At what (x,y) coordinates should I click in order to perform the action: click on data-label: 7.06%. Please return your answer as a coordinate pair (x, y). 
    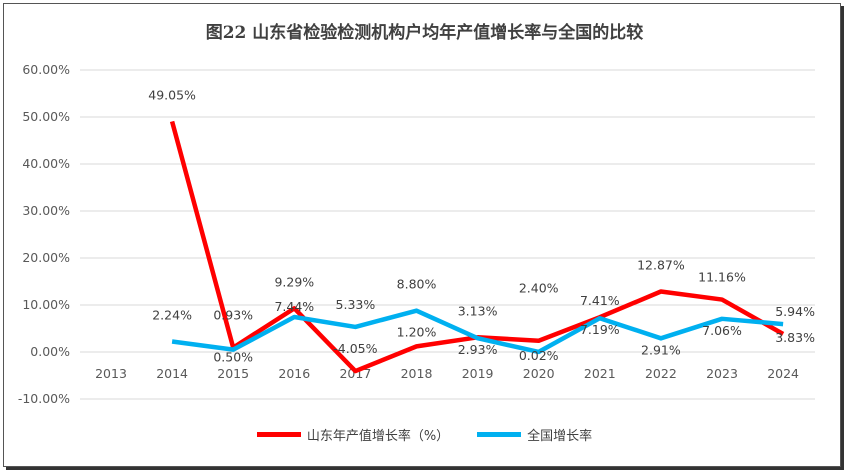
    Looking at the image, I should click on (722, 330).